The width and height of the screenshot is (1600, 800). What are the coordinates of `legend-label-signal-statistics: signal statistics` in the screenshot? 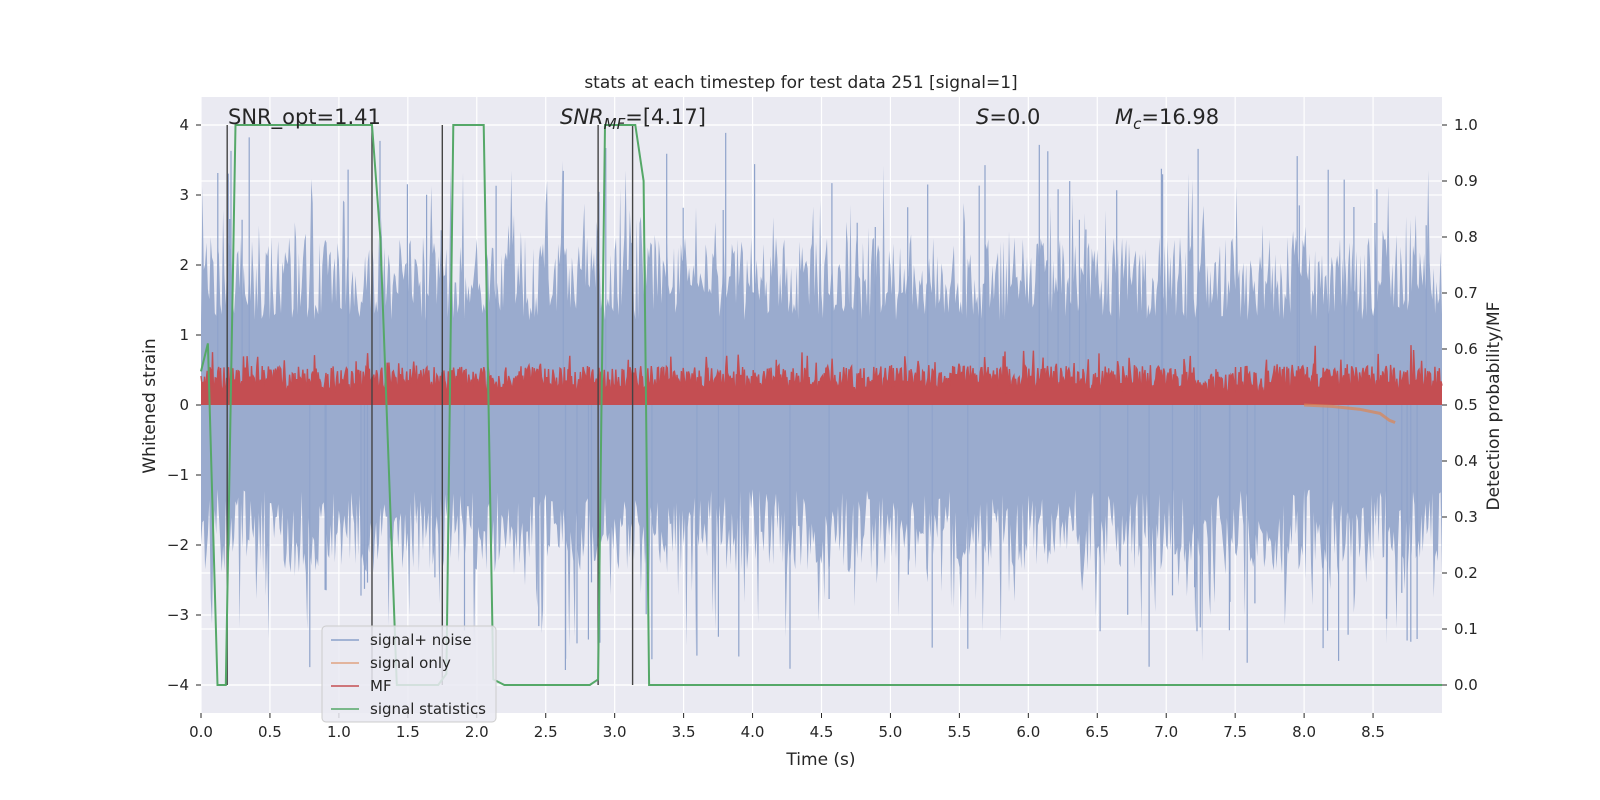 It's located at (428, 709).